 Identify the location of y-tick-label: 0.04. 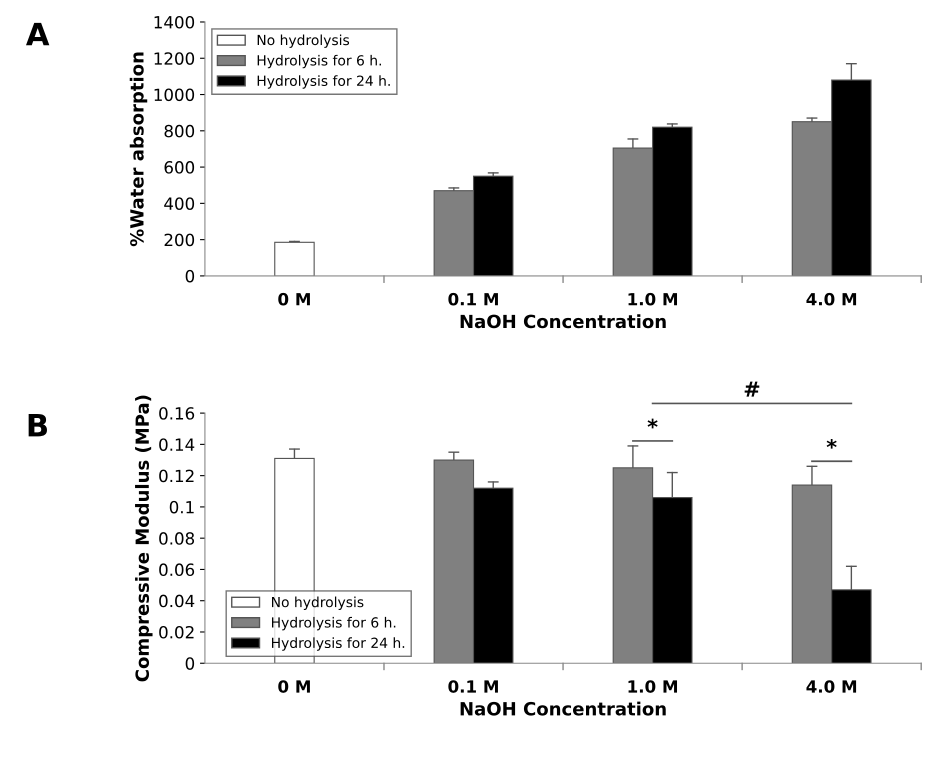
(176, 601).